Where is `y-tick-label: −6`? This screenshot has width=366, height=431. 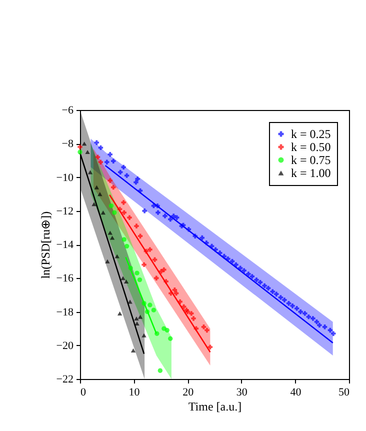
y-tick-label: −6 is located at coordinates (68, 110).